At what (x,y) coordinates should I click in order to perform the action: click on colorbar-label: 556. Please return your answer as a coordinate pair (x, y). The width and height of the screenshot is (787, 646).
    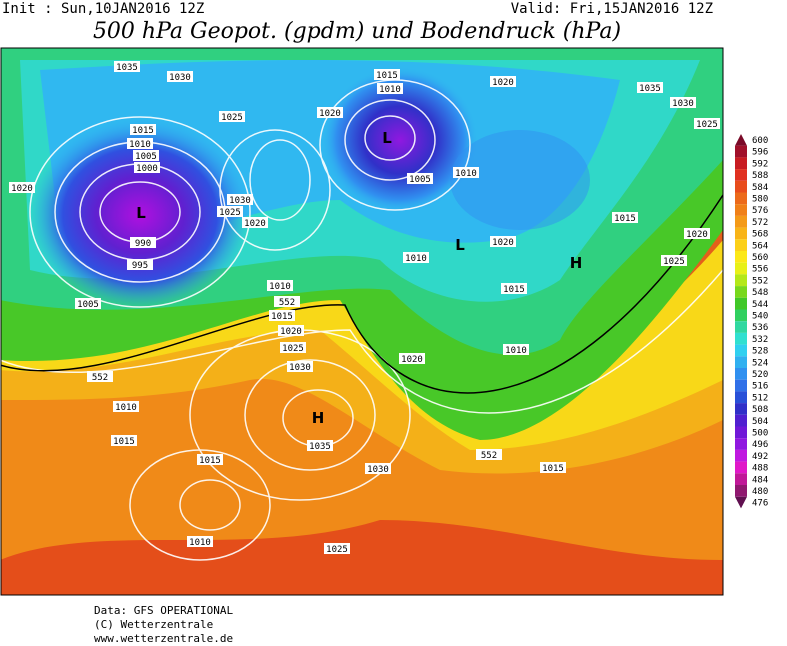
    Looking at the image, I should click on (760, 270).